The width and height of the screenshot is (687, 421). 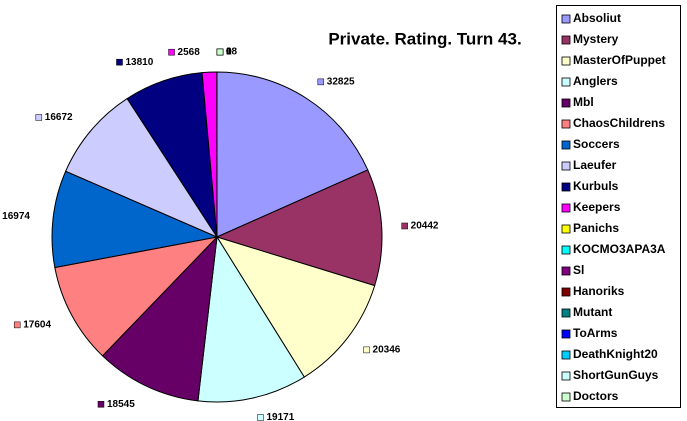 I want to click on legend-label: ToArms, so click(x=595, y=333).